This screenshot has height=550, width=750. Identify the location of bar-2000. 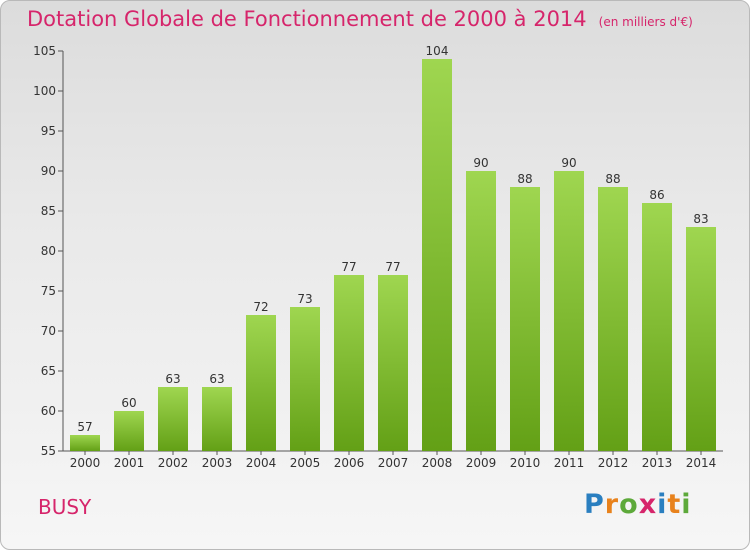
(85, 443).